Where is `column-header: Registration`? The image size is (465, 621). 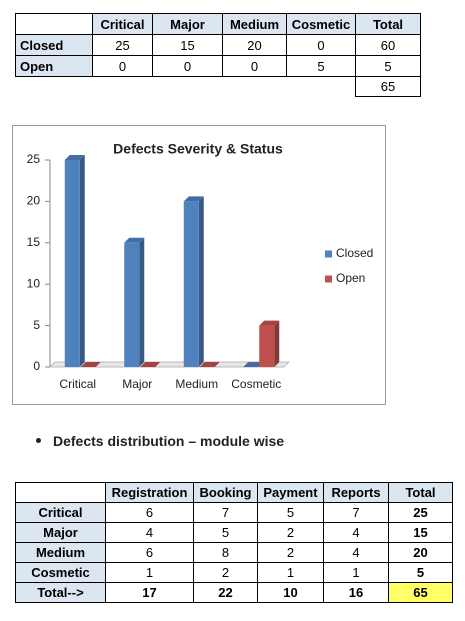
column-header: Registration is located at coordinates (149, 492).